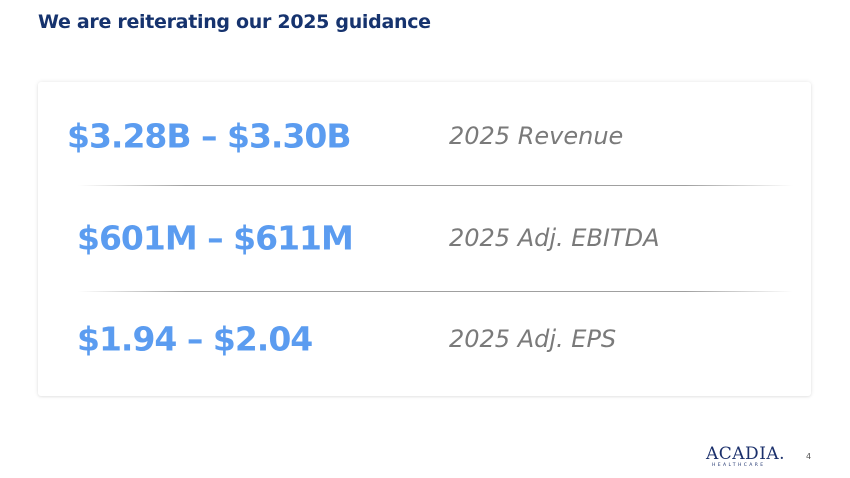 The height and width of the screenshot is (478, 850). I want to click on logo-wordmark: ACADIA., so click(746, 454).